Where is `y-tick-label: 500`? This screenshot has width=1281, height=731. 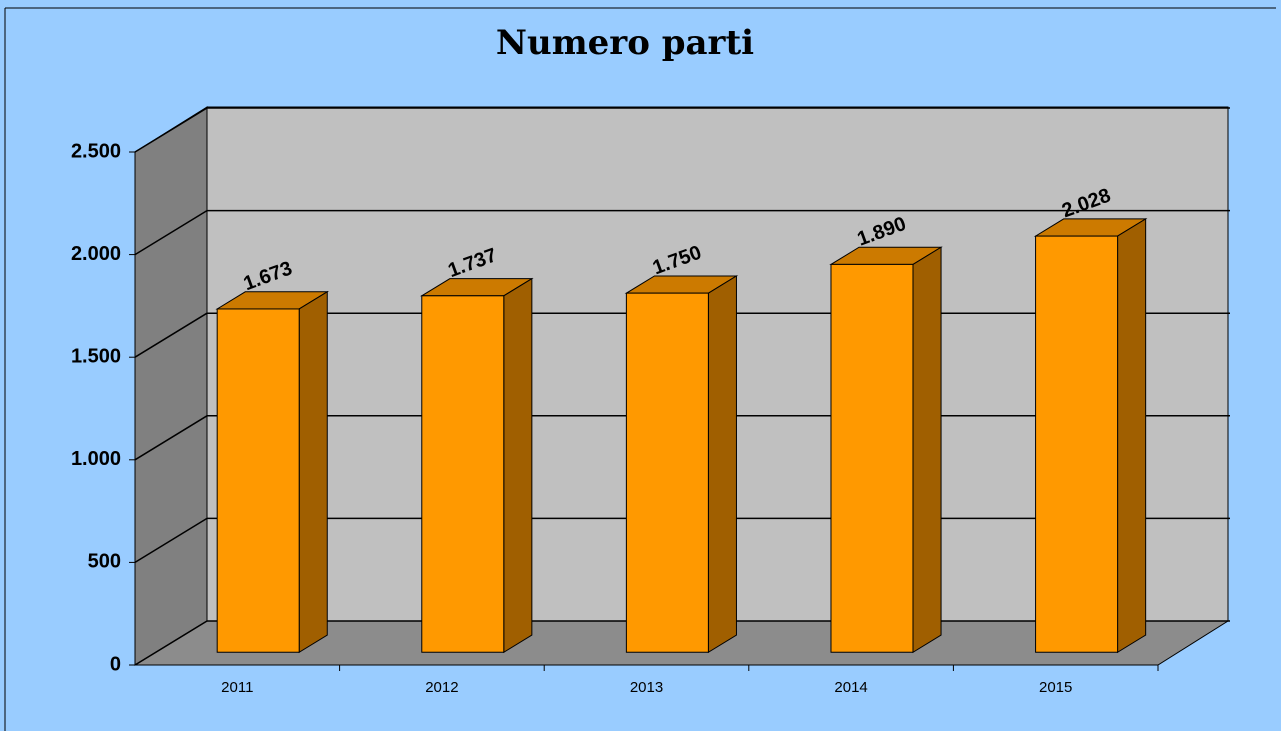
y-tick-label: 500 is located at coordinates (104, 562).